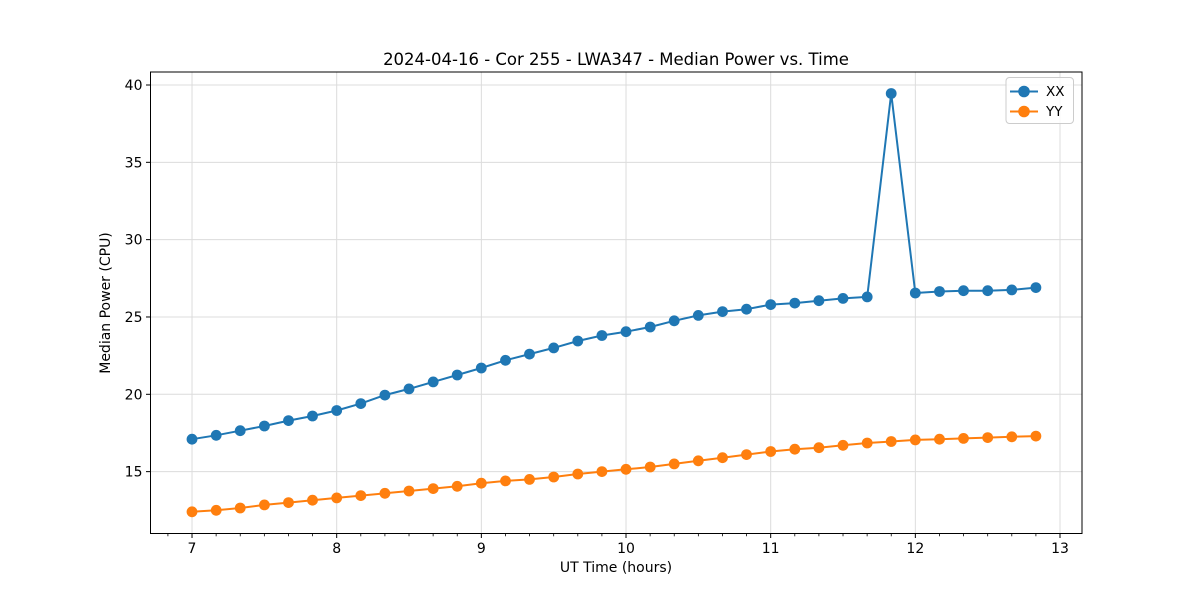 The image size is (1200, 604). Describe the element at coordinates (134, 318) in the screenshot. I see `y-tick-label-25: 25` at that location.